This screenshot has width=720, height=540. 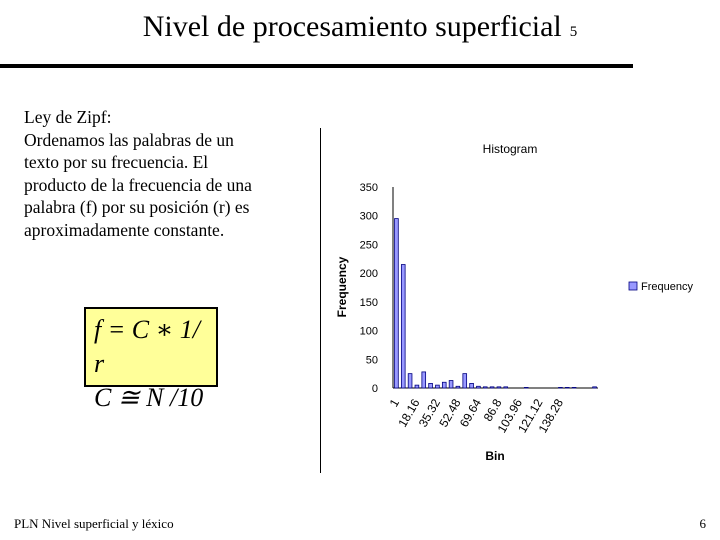 What do you see at coordinates (138, 184) in the screenshot?
I see `body-line: producto de la frecuencia de una` at bounding box center [138, 184].